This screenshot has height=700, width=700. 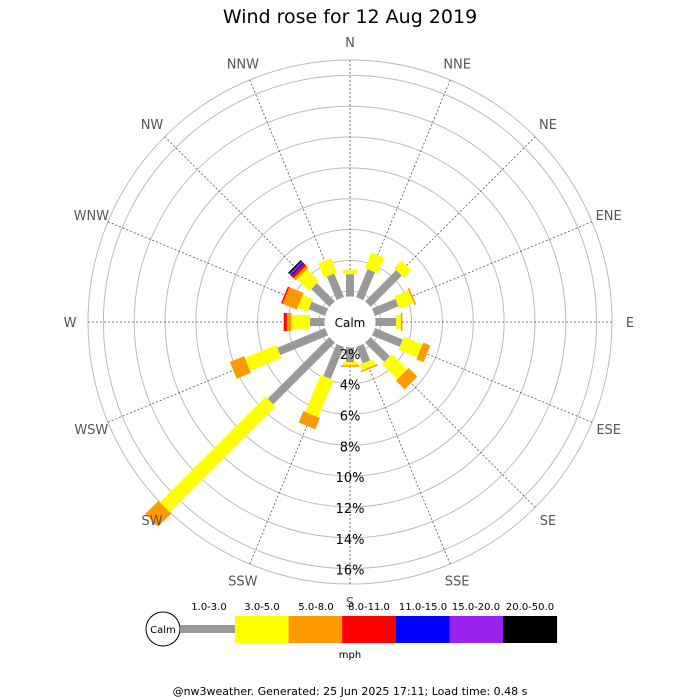 What do you see at coordinates (457, 582) in the screenshot?
I see `direction-label-sse: SSE` at bounding box center [457, 582].